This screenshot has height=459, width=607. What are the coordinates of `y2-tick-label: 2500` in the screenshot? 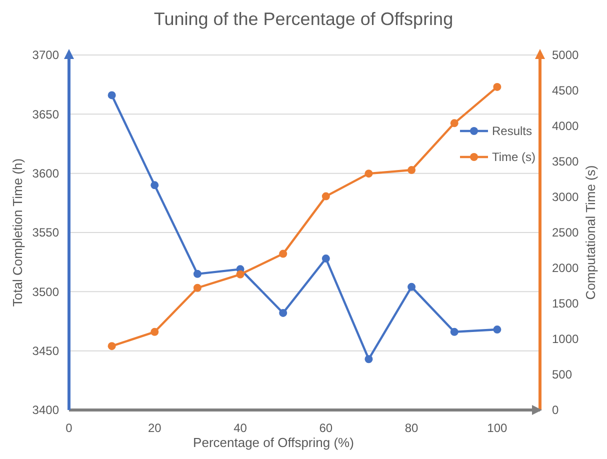 It's located at (566, 233).